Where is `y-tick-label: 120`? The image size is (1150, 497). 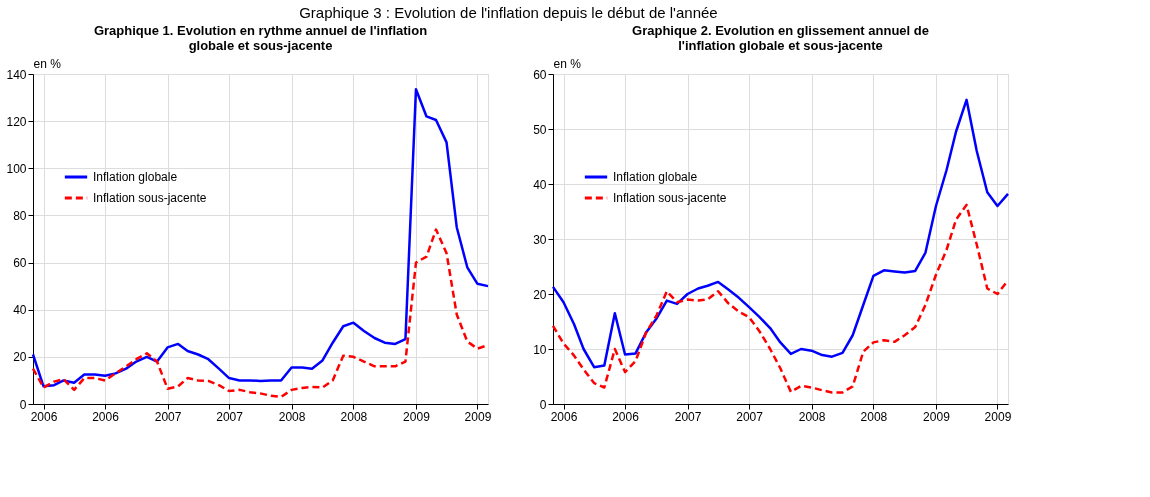 y-tick-label: 120 is located at coordinates (16, 121).